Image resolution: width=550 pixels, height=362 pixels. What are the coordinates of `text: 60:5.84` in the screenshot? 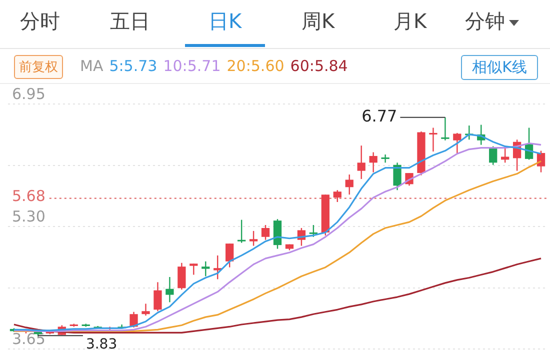 It's located at (319, 66).